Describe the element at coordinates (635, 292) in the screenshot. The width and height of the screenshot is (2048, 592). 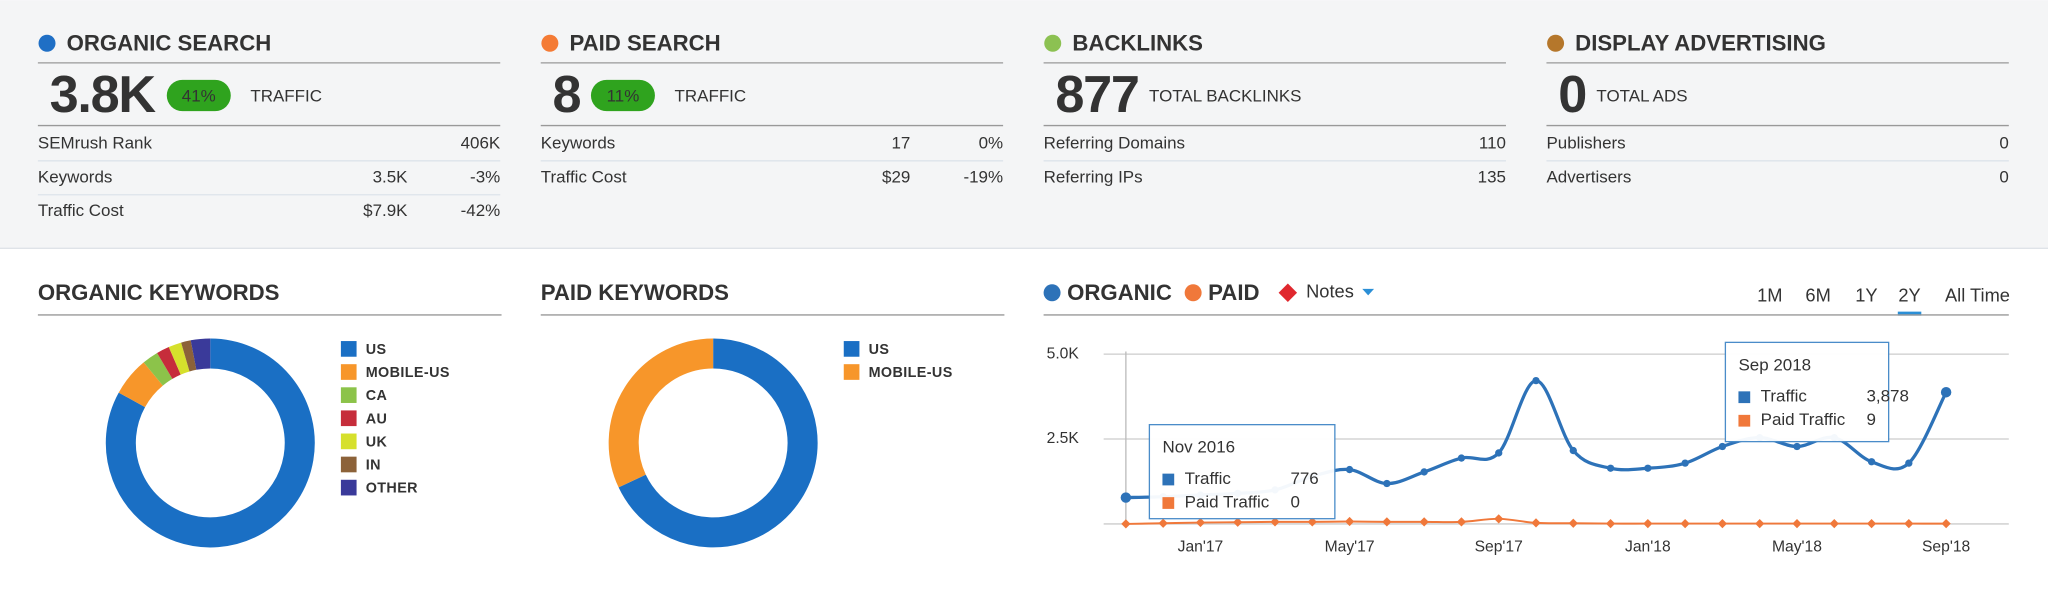
I see `chart-title: PAID KEYWORDS` at that location.